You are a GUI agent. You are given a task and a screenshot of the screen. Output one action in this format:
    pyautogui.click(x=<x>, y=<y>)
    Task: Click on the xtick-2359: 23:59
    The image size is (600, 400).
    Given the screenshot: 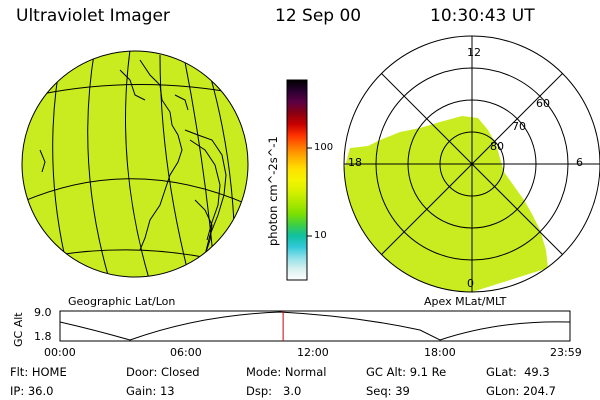 What is the action you would take?
    pyautogui.click(x=566, y=352)
    